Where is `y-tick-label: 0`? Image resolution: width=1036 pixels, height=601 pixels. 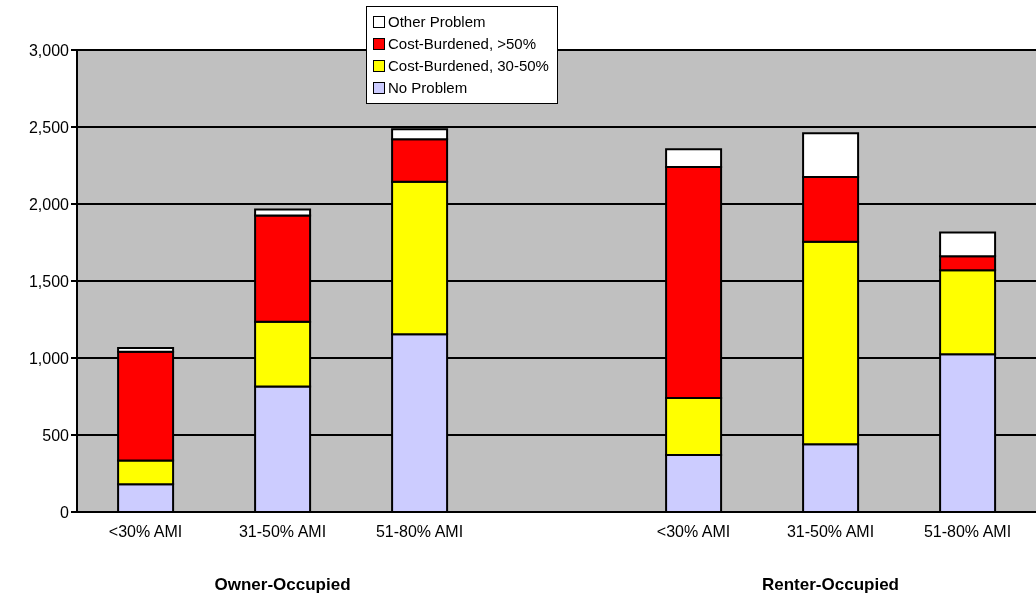 y-tick-label: 0 is located at coordinates (65, 512).